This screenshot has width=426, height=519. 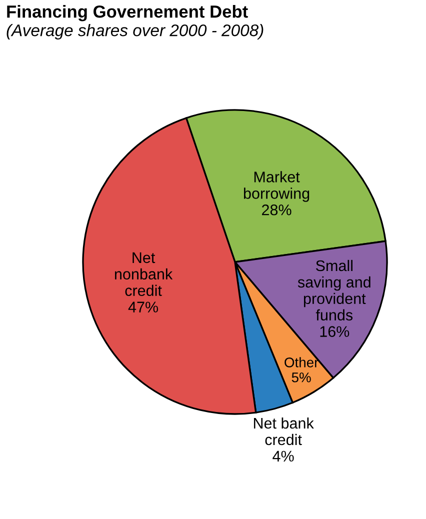 I want to click on data-label: 5%, so click(x=301, y=377).